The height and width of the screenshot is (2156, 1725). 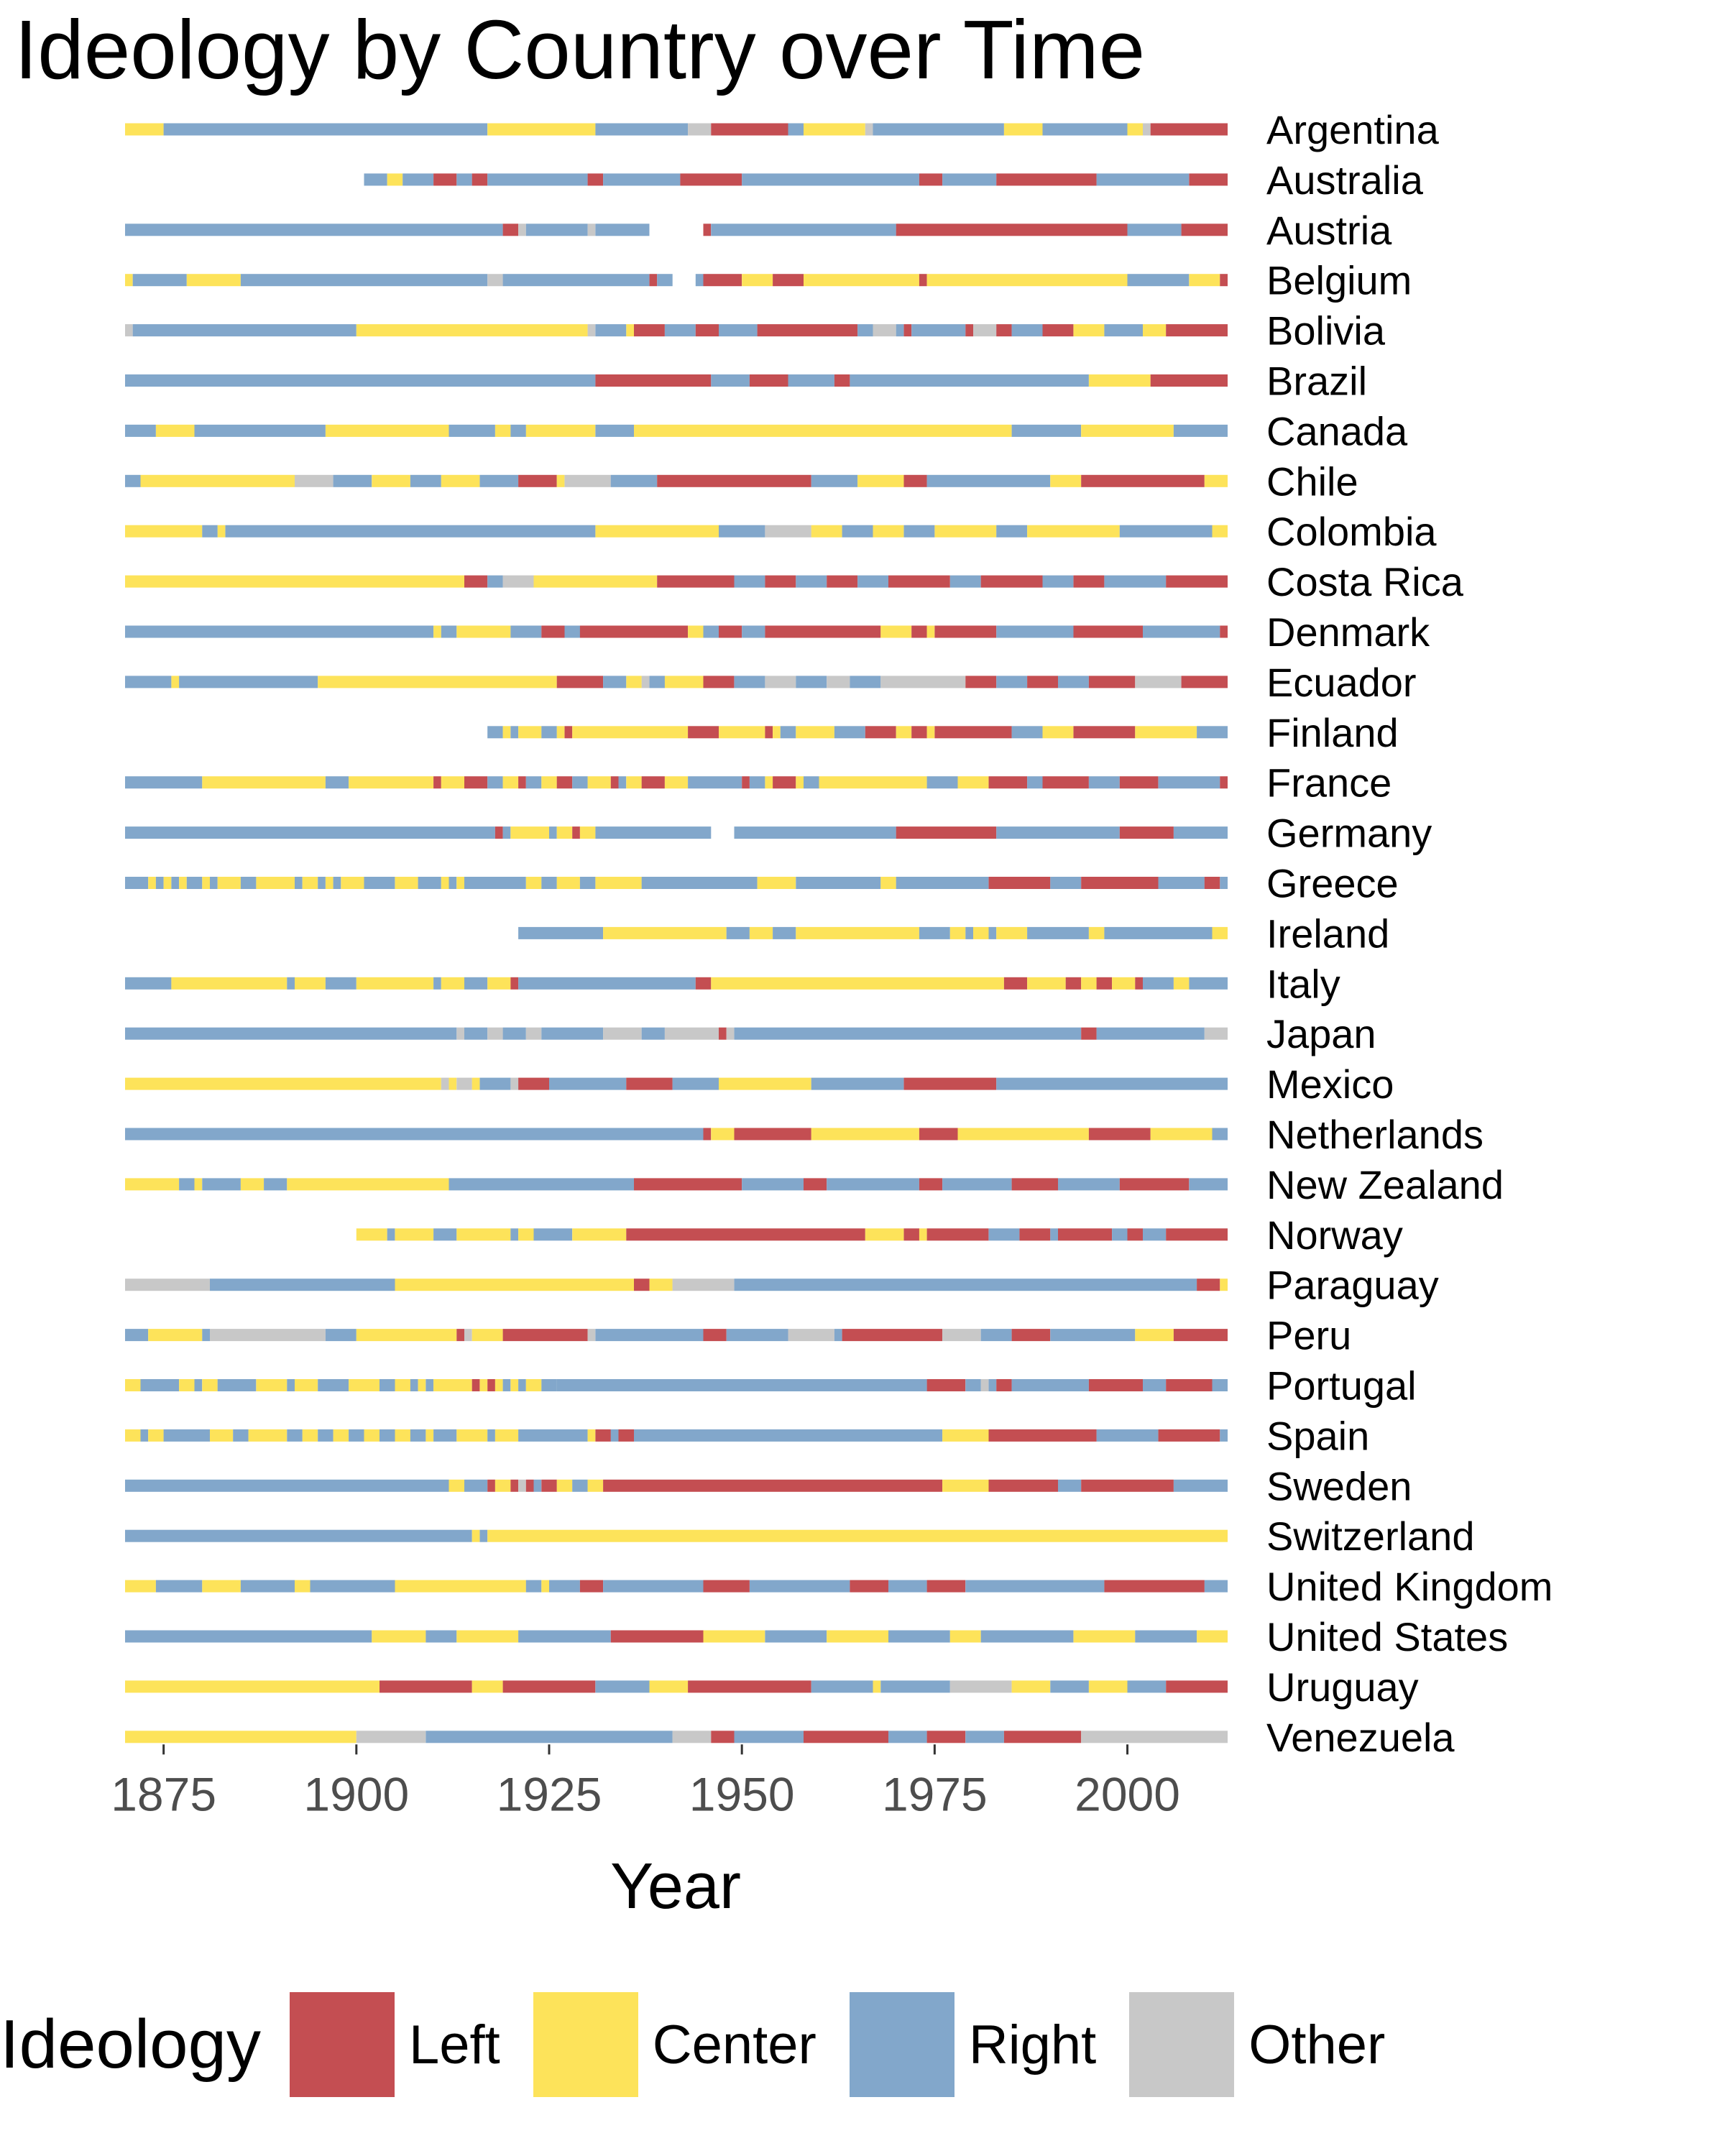 I want to click on country-label: Norway, so click(x=1334, y=1235).